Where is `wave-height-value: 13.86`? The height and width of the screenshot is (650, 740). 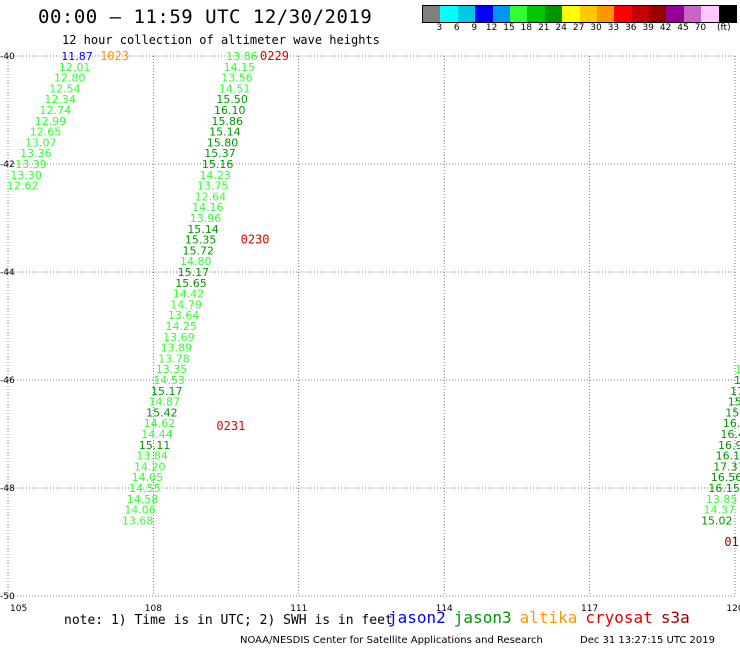
wave-height-value: 13.86 is located at coordinates (242, 56).